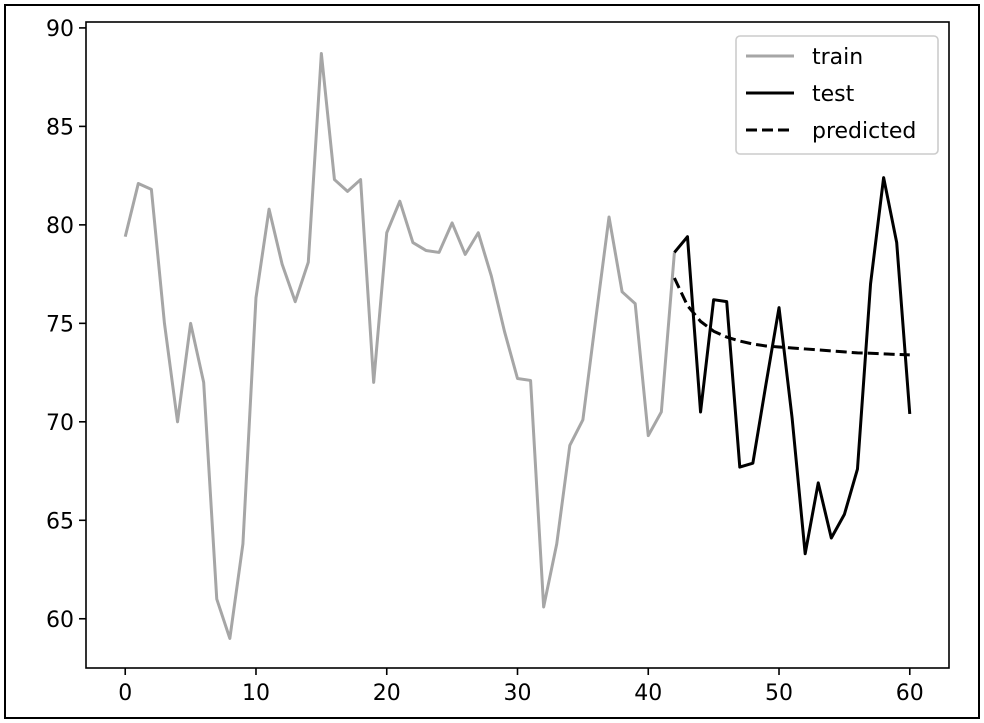  What do you see at coordinates (125, 693) in the screenshot?
I see `x-tick-label: 0` at bounding box center [125, 693].